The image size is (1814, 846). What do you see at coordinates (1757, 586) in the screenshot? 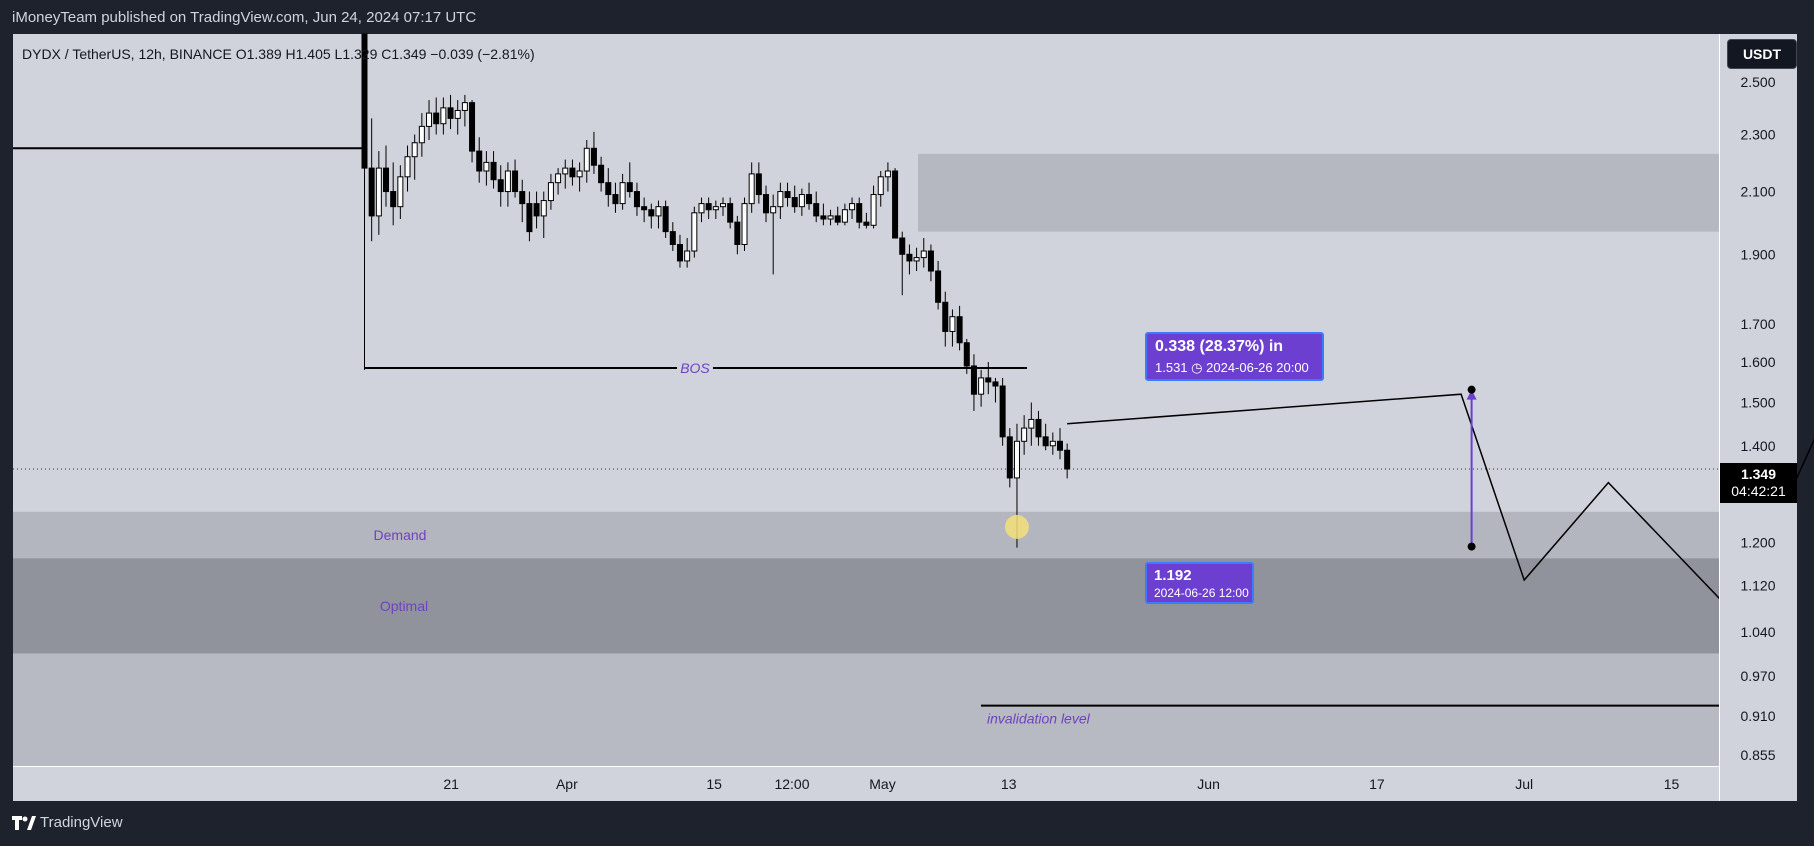
I see `price-tick-label: 1.120` at bounding box center [1757, 586].